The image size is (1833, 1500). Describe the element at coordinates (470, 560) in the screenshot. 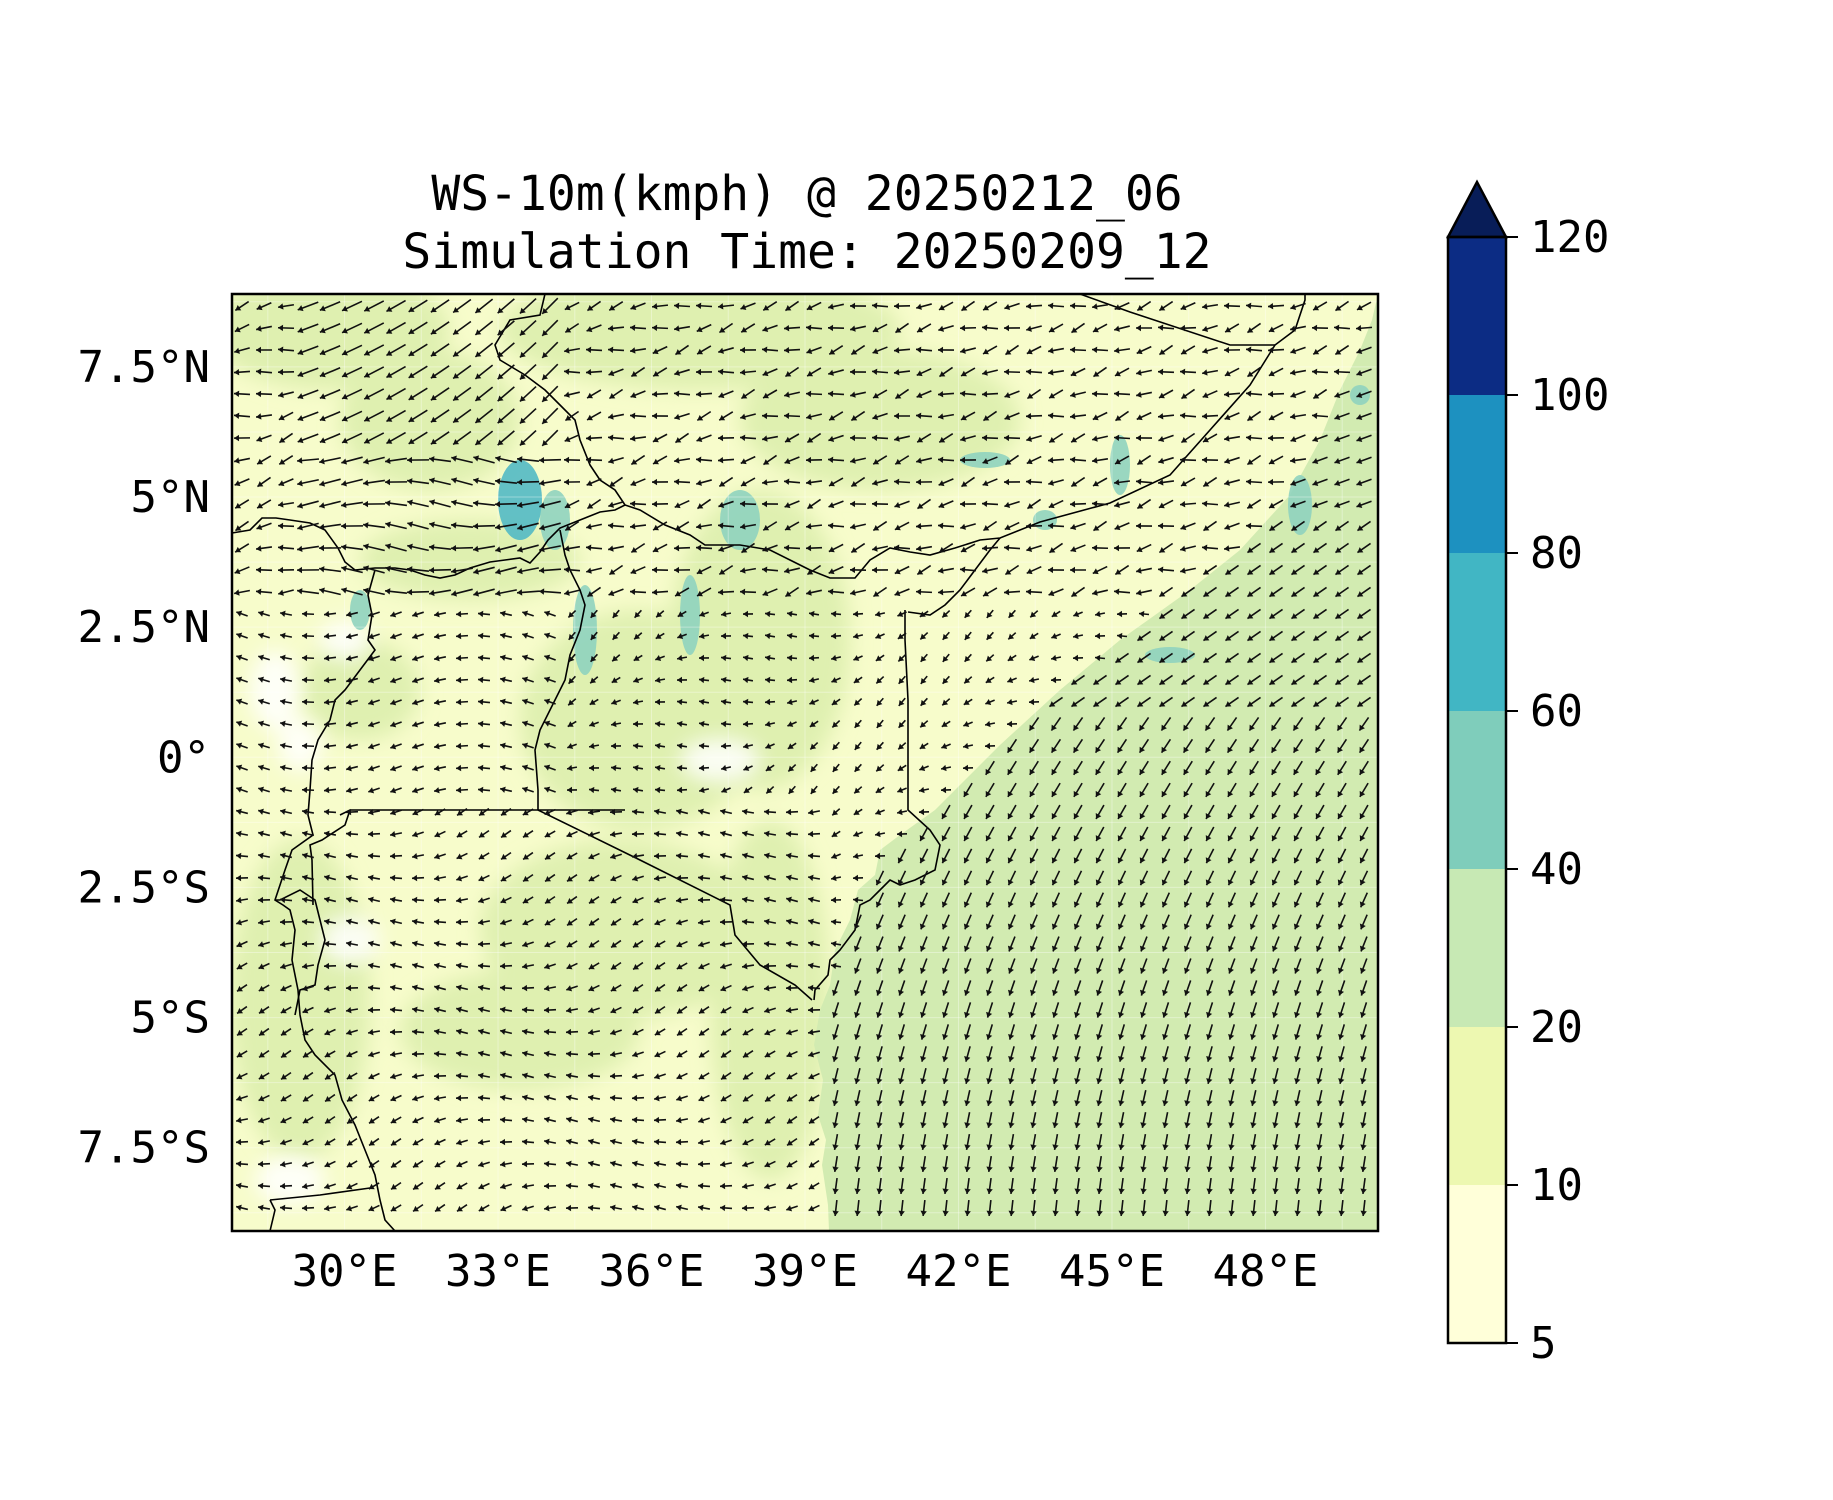

I see `moderate-wind-patch` at that location.